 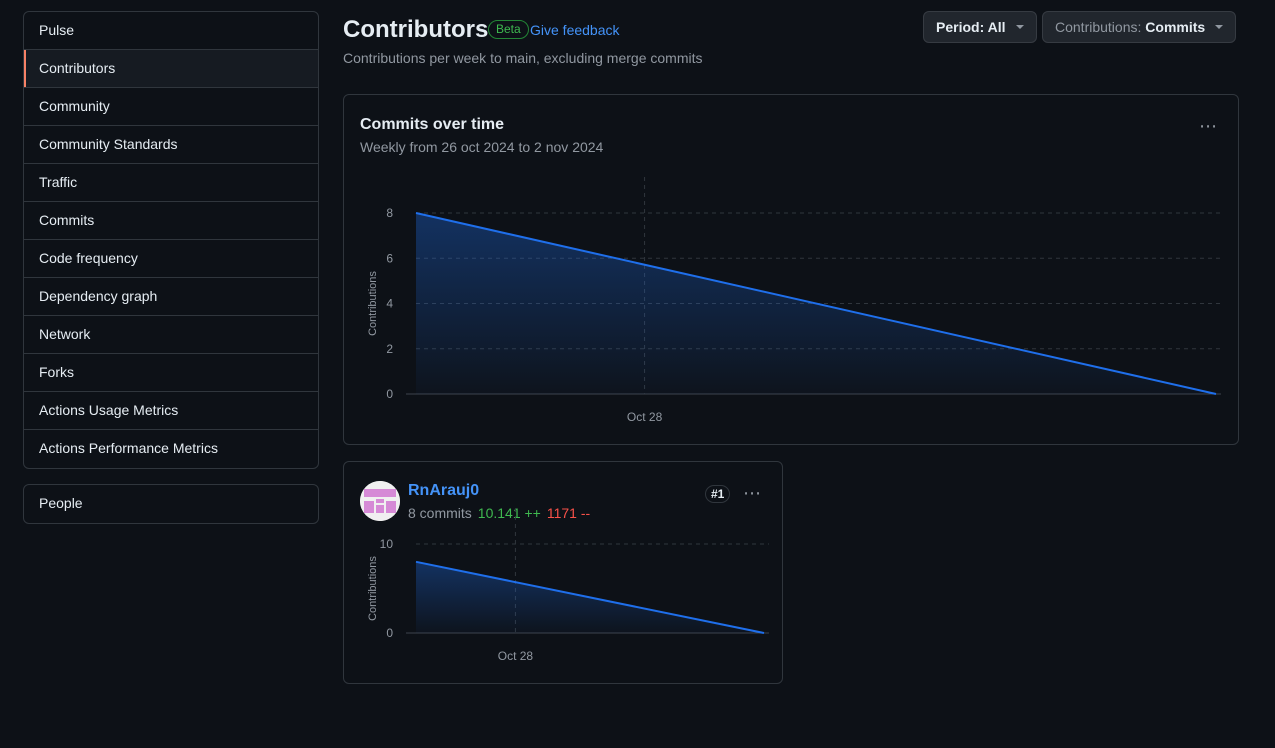 I want to click on avatar, so click(x=380, y=501).